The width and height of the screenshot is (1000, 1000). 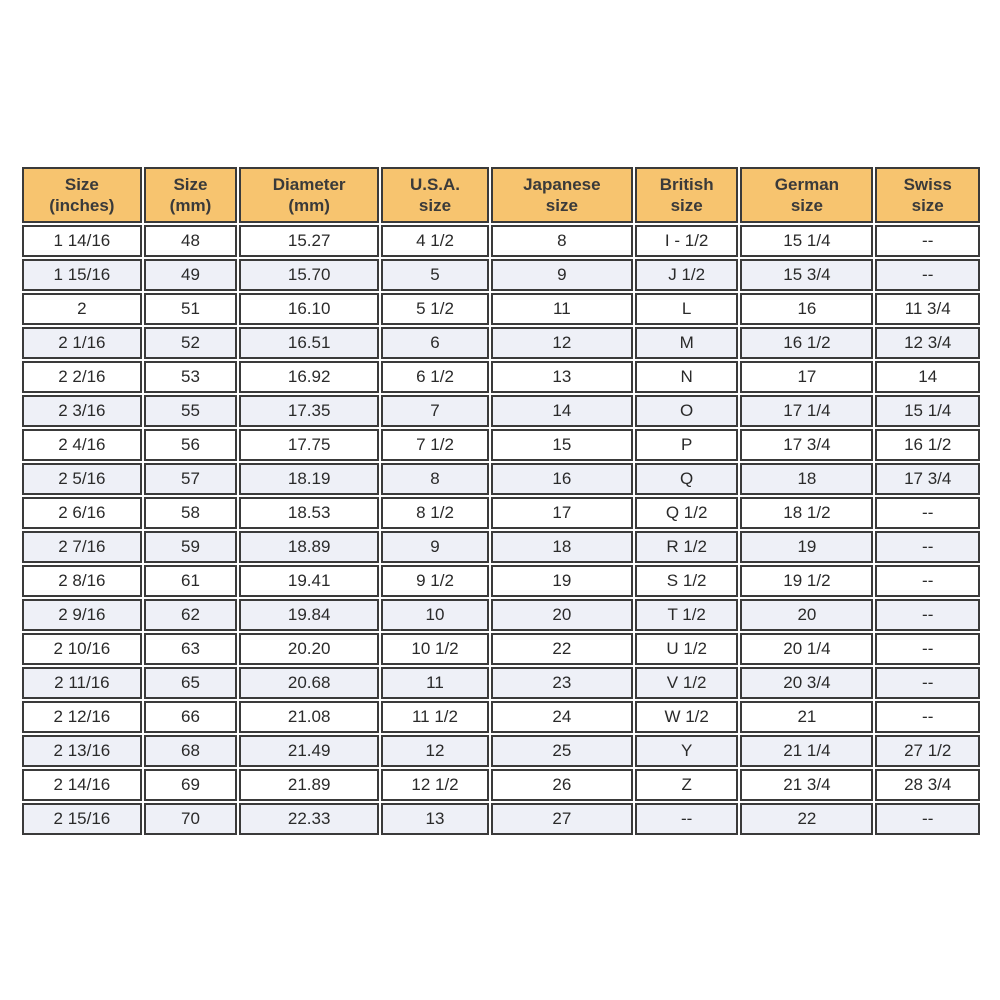 I want to click on table-row: 2 15/16 70 22.33 13 27 -- 22 --, so click(x=501, y=819).